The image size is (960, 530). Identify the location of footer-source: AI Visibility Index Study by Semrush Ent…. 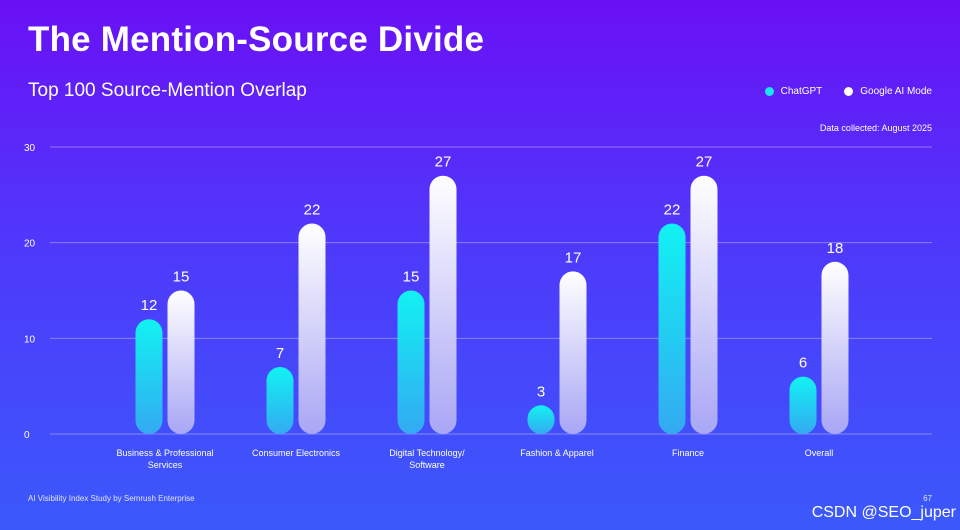
(111, 498).